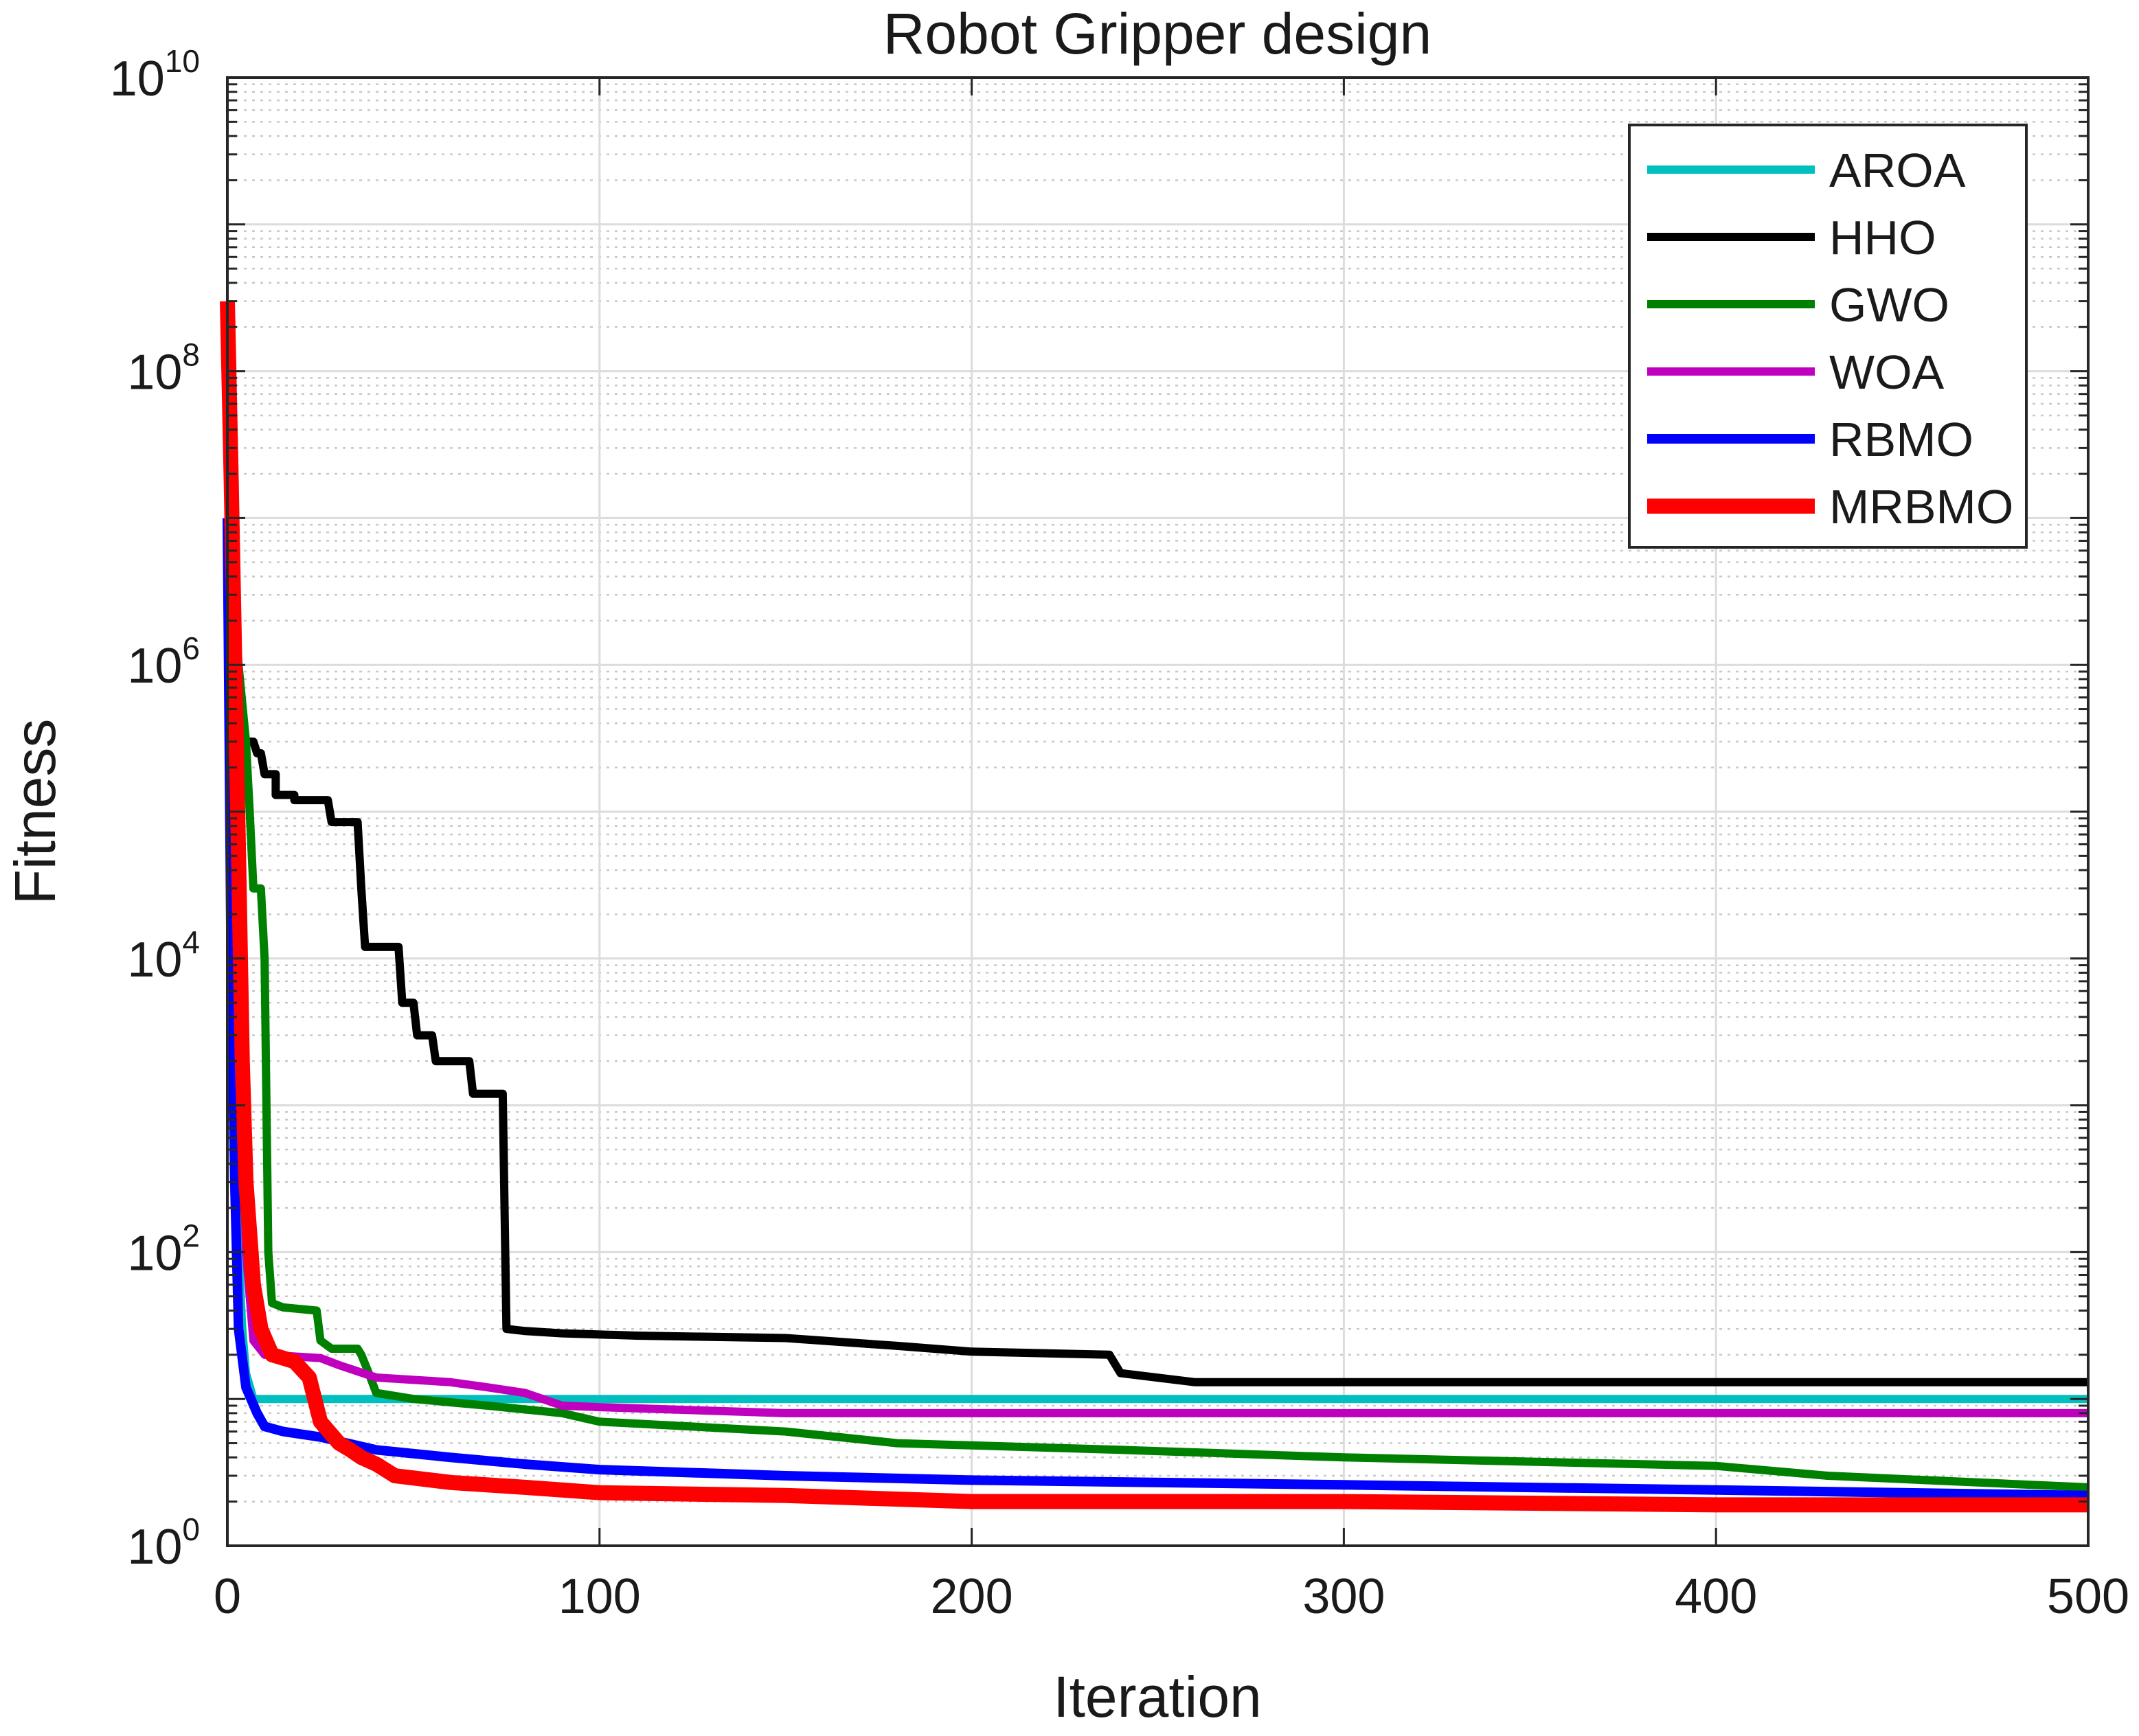 Image resolution: width=2139 pixels, height=1736 pixels. What do you see at coordinates (1157, 1697) in the screenshot?
I see `x-axis-label: Iteration` at bounding box center [1157, 1697].